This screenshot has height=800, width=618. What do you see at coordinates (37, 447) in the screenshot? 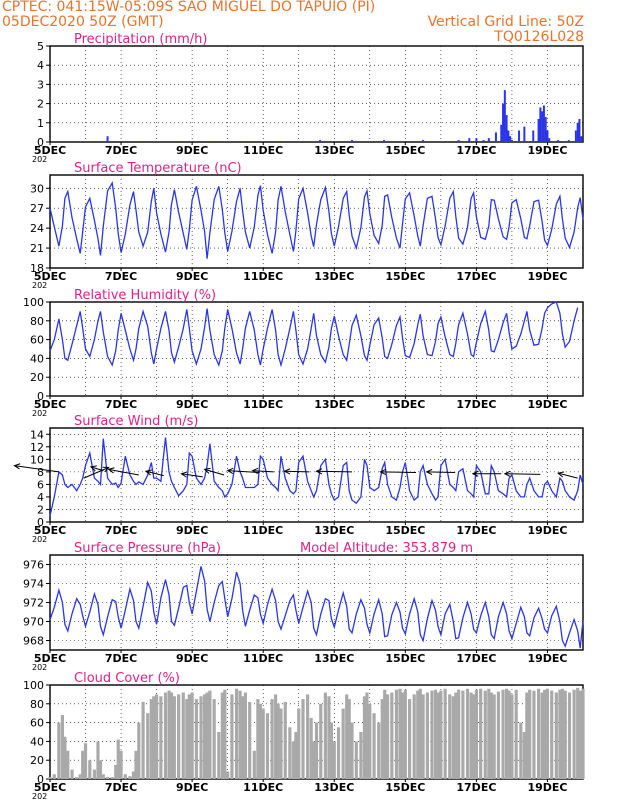
I see `wind-ytick-label: 12` at bounding box center [37, 447].